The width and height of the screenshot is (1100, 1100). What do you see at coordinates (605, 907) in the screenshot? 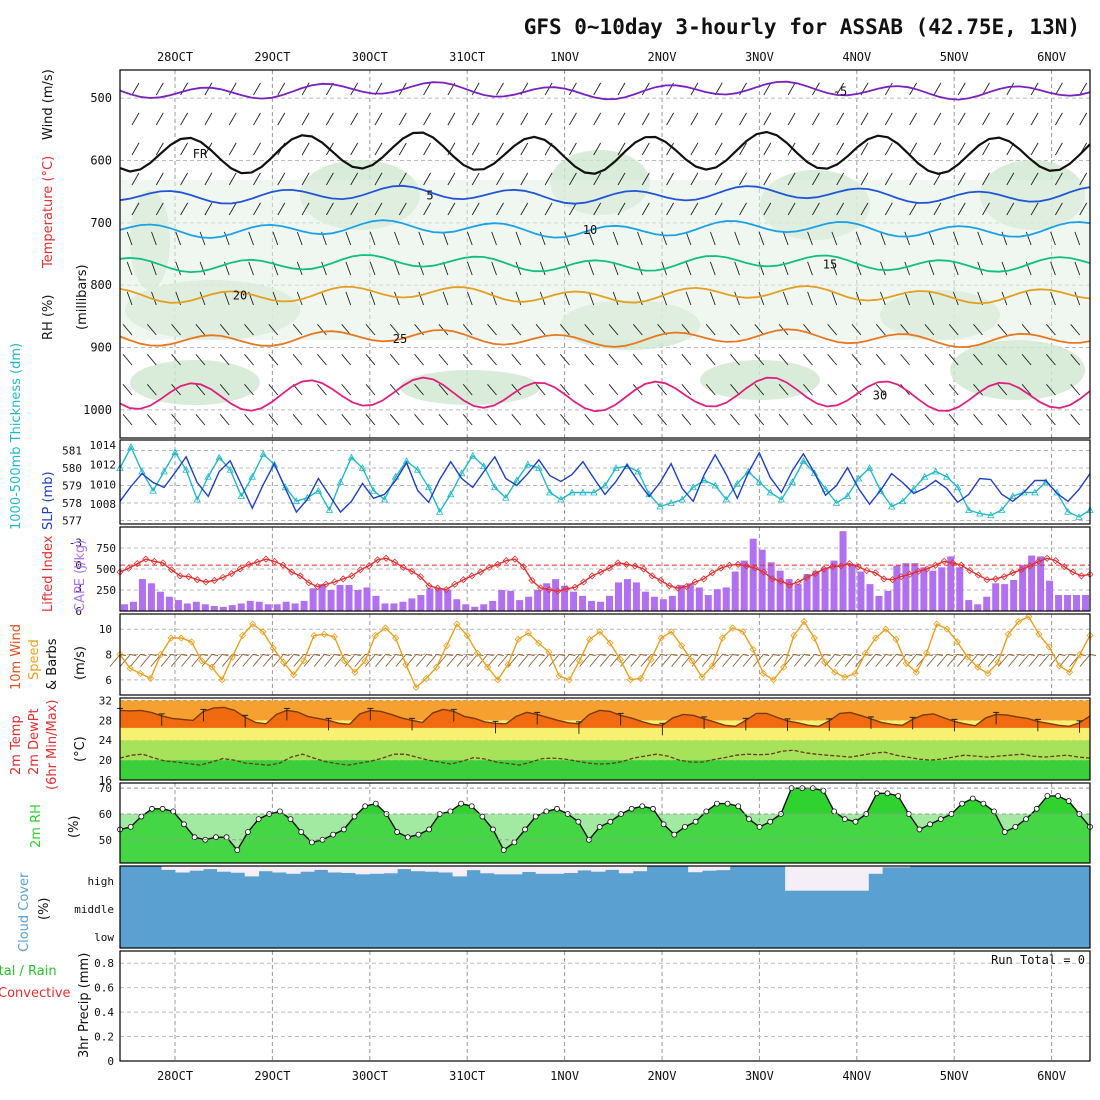
I see `panel-frame-cloud` at bounding box center [605, 907].